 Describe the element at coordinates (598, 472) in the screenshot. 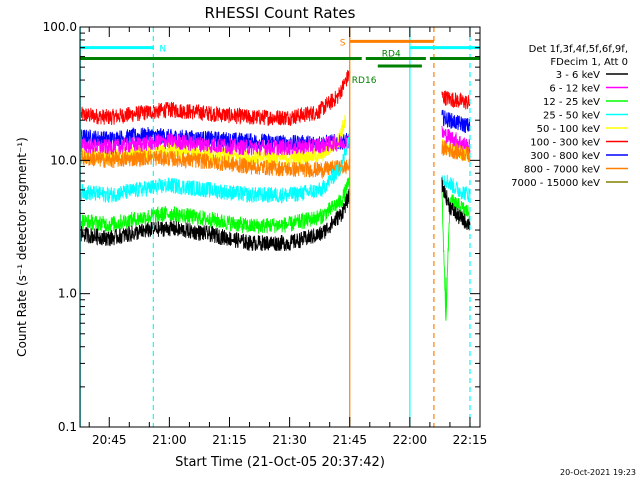

I see `footer-timestamp: 20-Oct-2021 19:23` at that location.